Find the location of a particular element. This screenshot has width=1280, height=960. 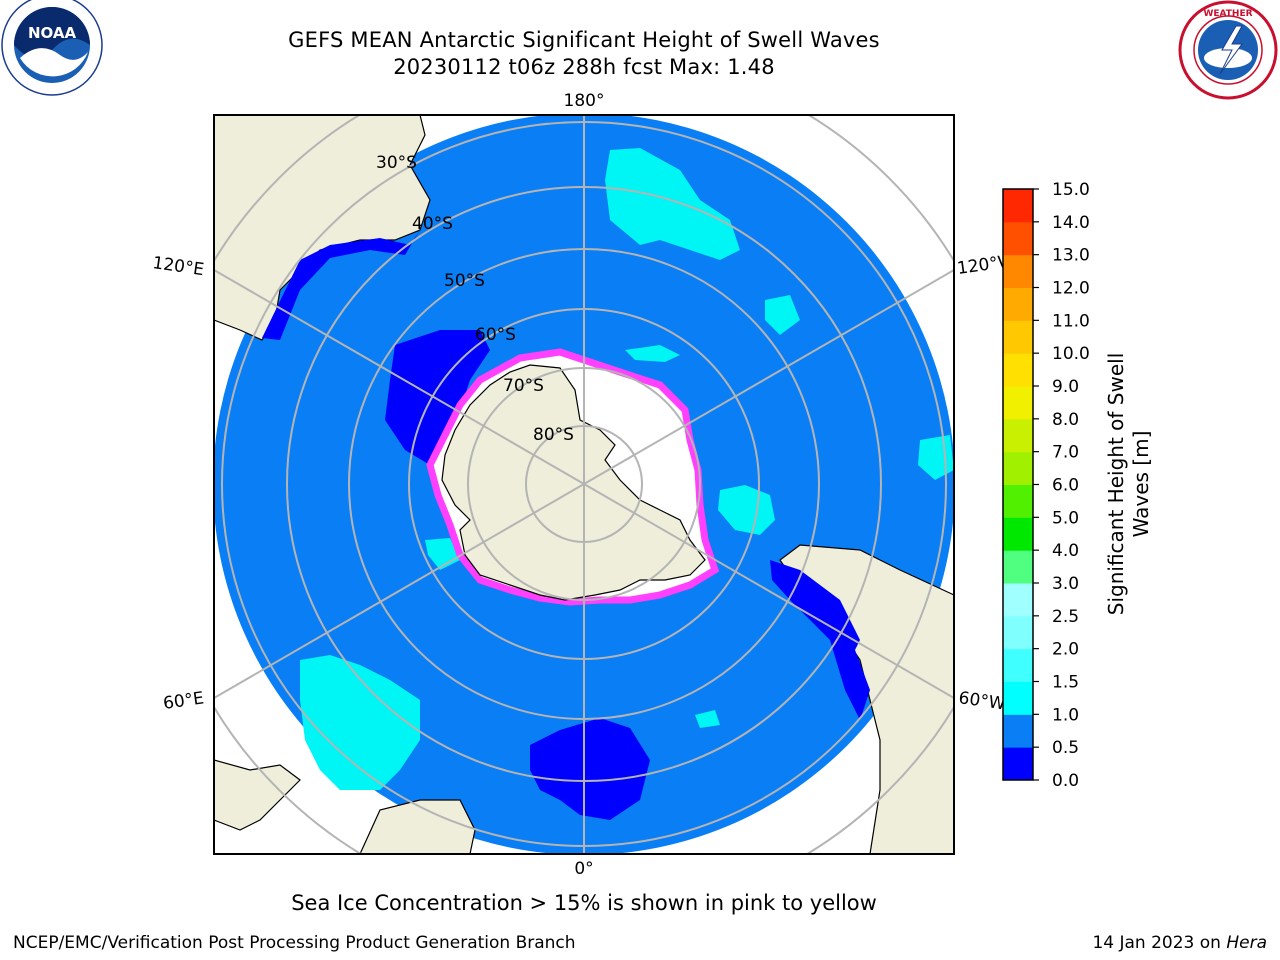

colorbar is located at coordinates (1018, 485).